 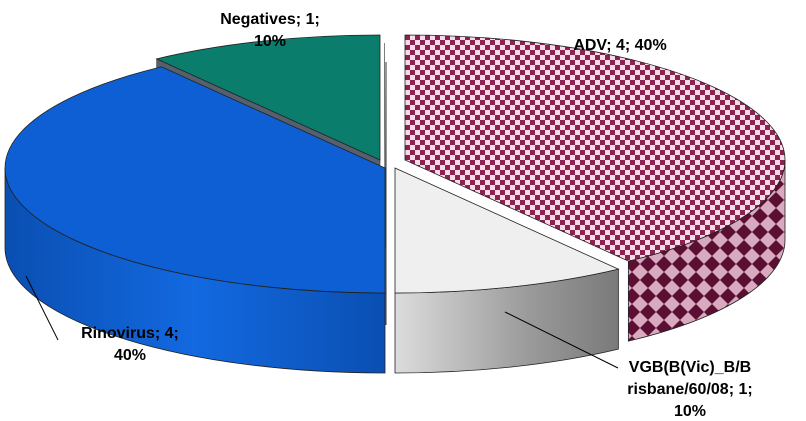 What do you see at coordinates (689, 389) in the screenshot?
I see `data-label-vgb-b-vic-b-brisbane-60-08: VGB(B(Vic)_B/B risbane/60/08; 1; 10%` at bounding box center [689, 389].